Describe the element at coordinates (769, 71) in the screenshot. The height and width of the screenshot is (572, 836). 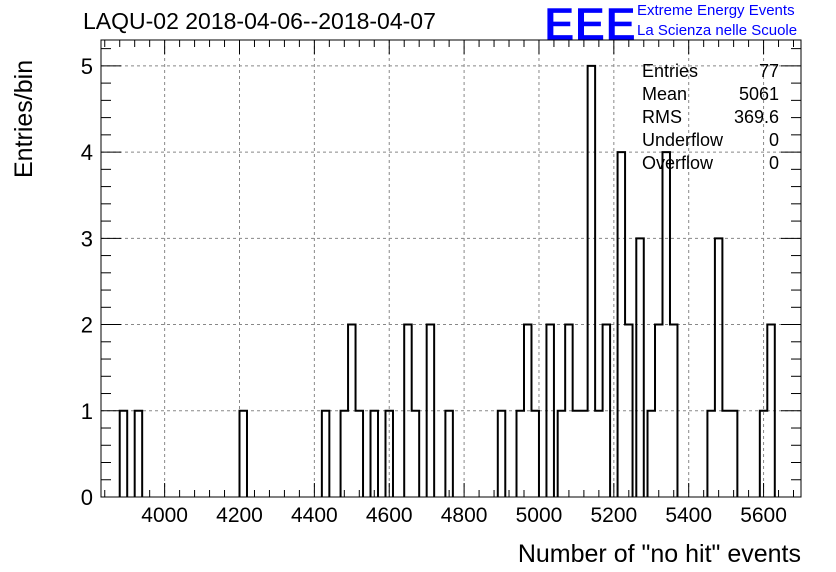
I see `stats-value: 77` at that location.